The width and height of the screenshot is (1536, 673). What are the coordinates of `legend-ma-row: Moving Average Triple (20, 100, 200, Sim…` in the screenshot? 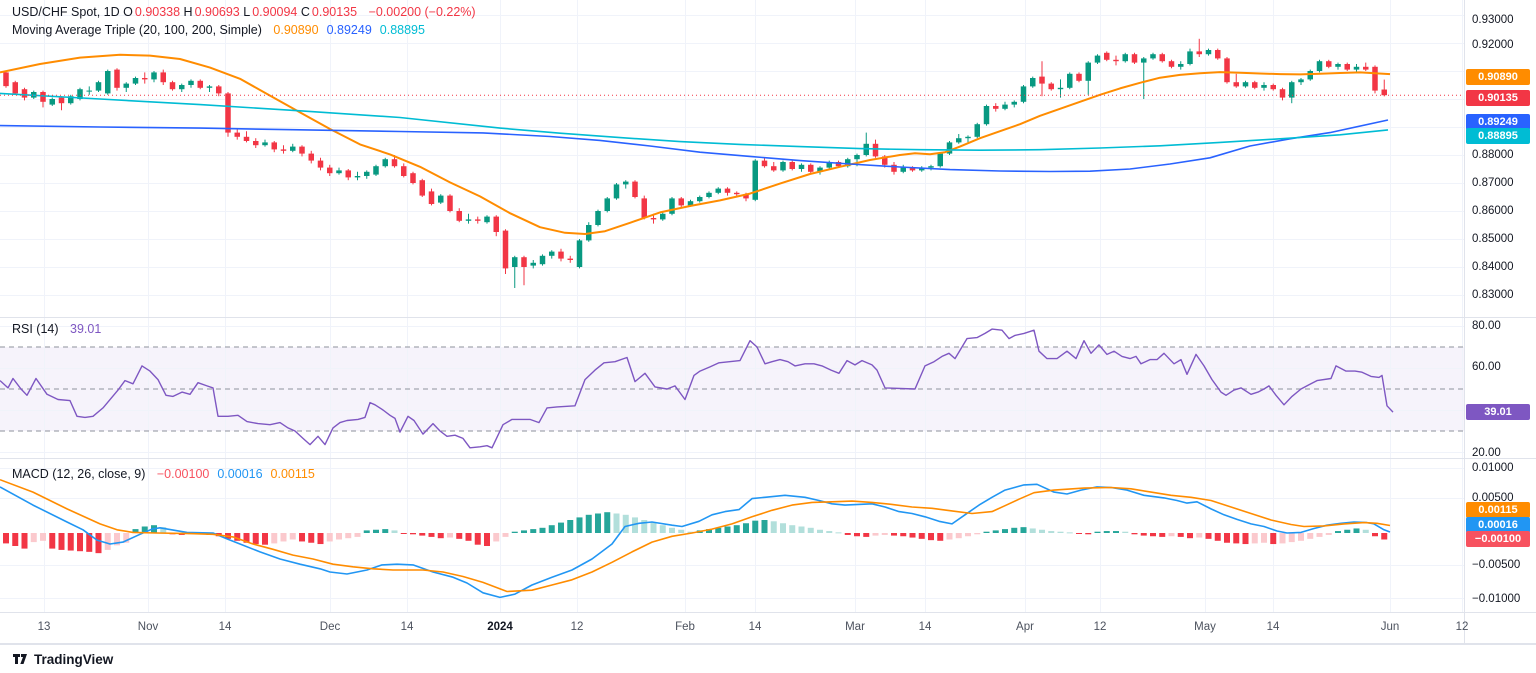 It's located at (218, 30).